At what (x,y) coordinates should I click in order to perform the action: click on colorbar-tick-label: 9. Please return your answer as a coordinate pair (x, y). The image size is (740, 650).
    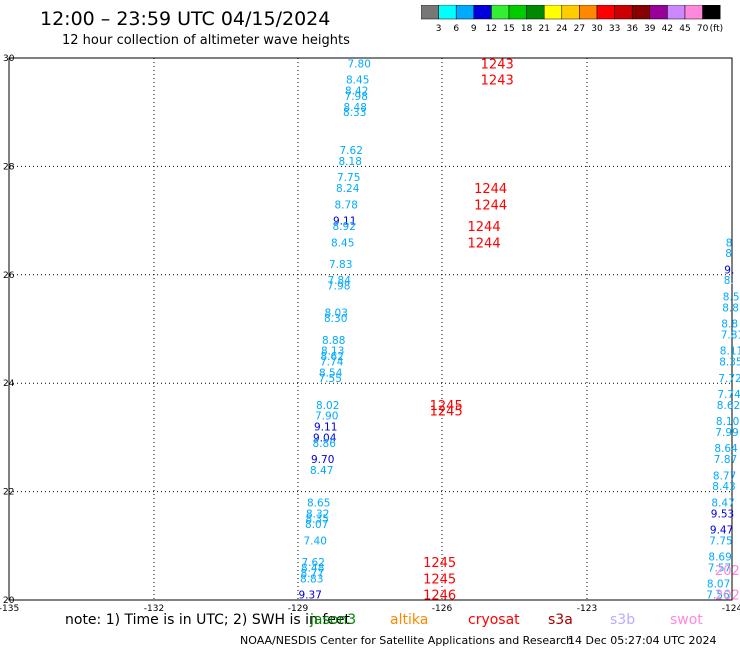
    Looking at the image, I should click on (474, 29).